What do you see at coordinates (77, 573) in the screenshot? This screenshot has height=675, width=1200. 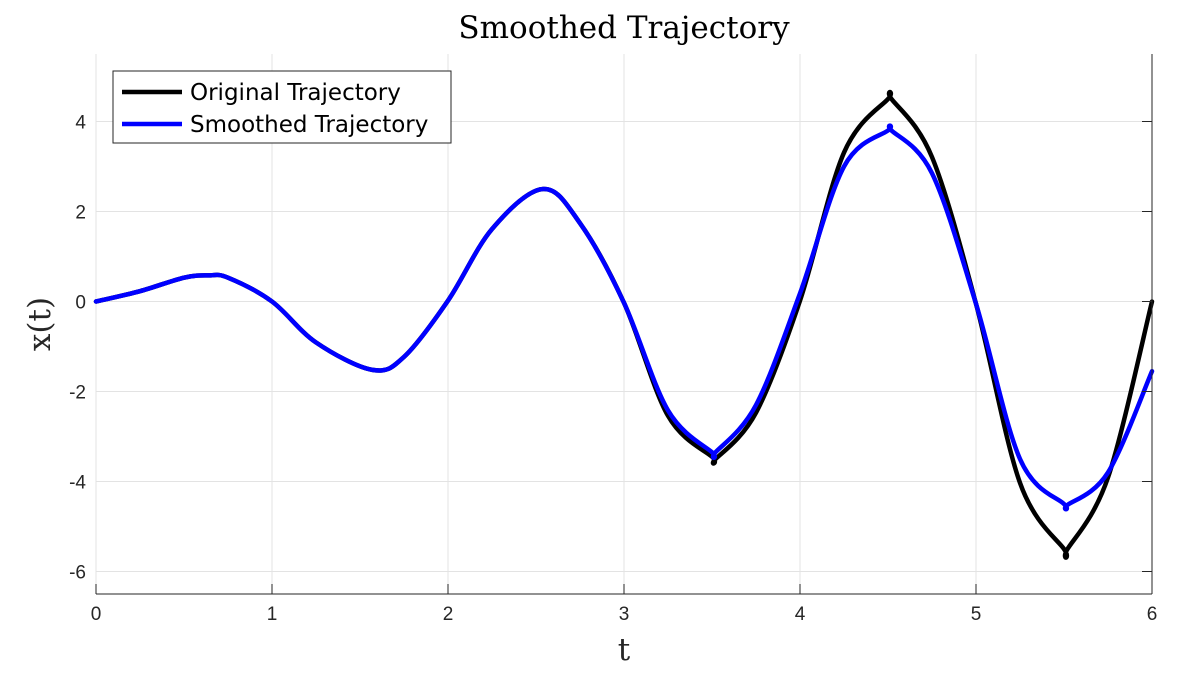 I see `y-tick-label-0: -6` at bounding box center [77, 573].